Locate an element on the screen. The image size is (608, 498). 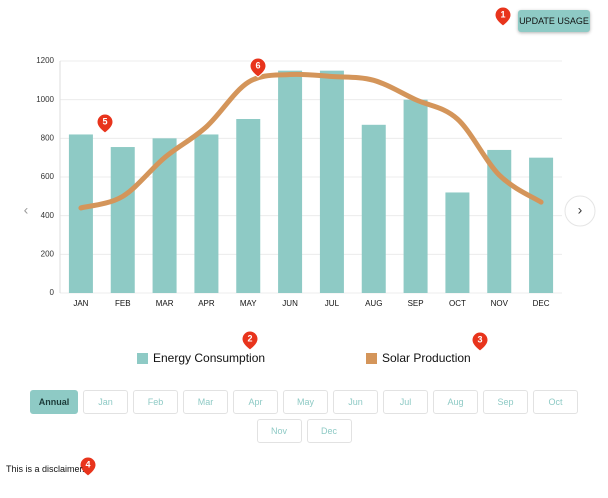
period-tab: Oct is located at coordinates (555, 402).